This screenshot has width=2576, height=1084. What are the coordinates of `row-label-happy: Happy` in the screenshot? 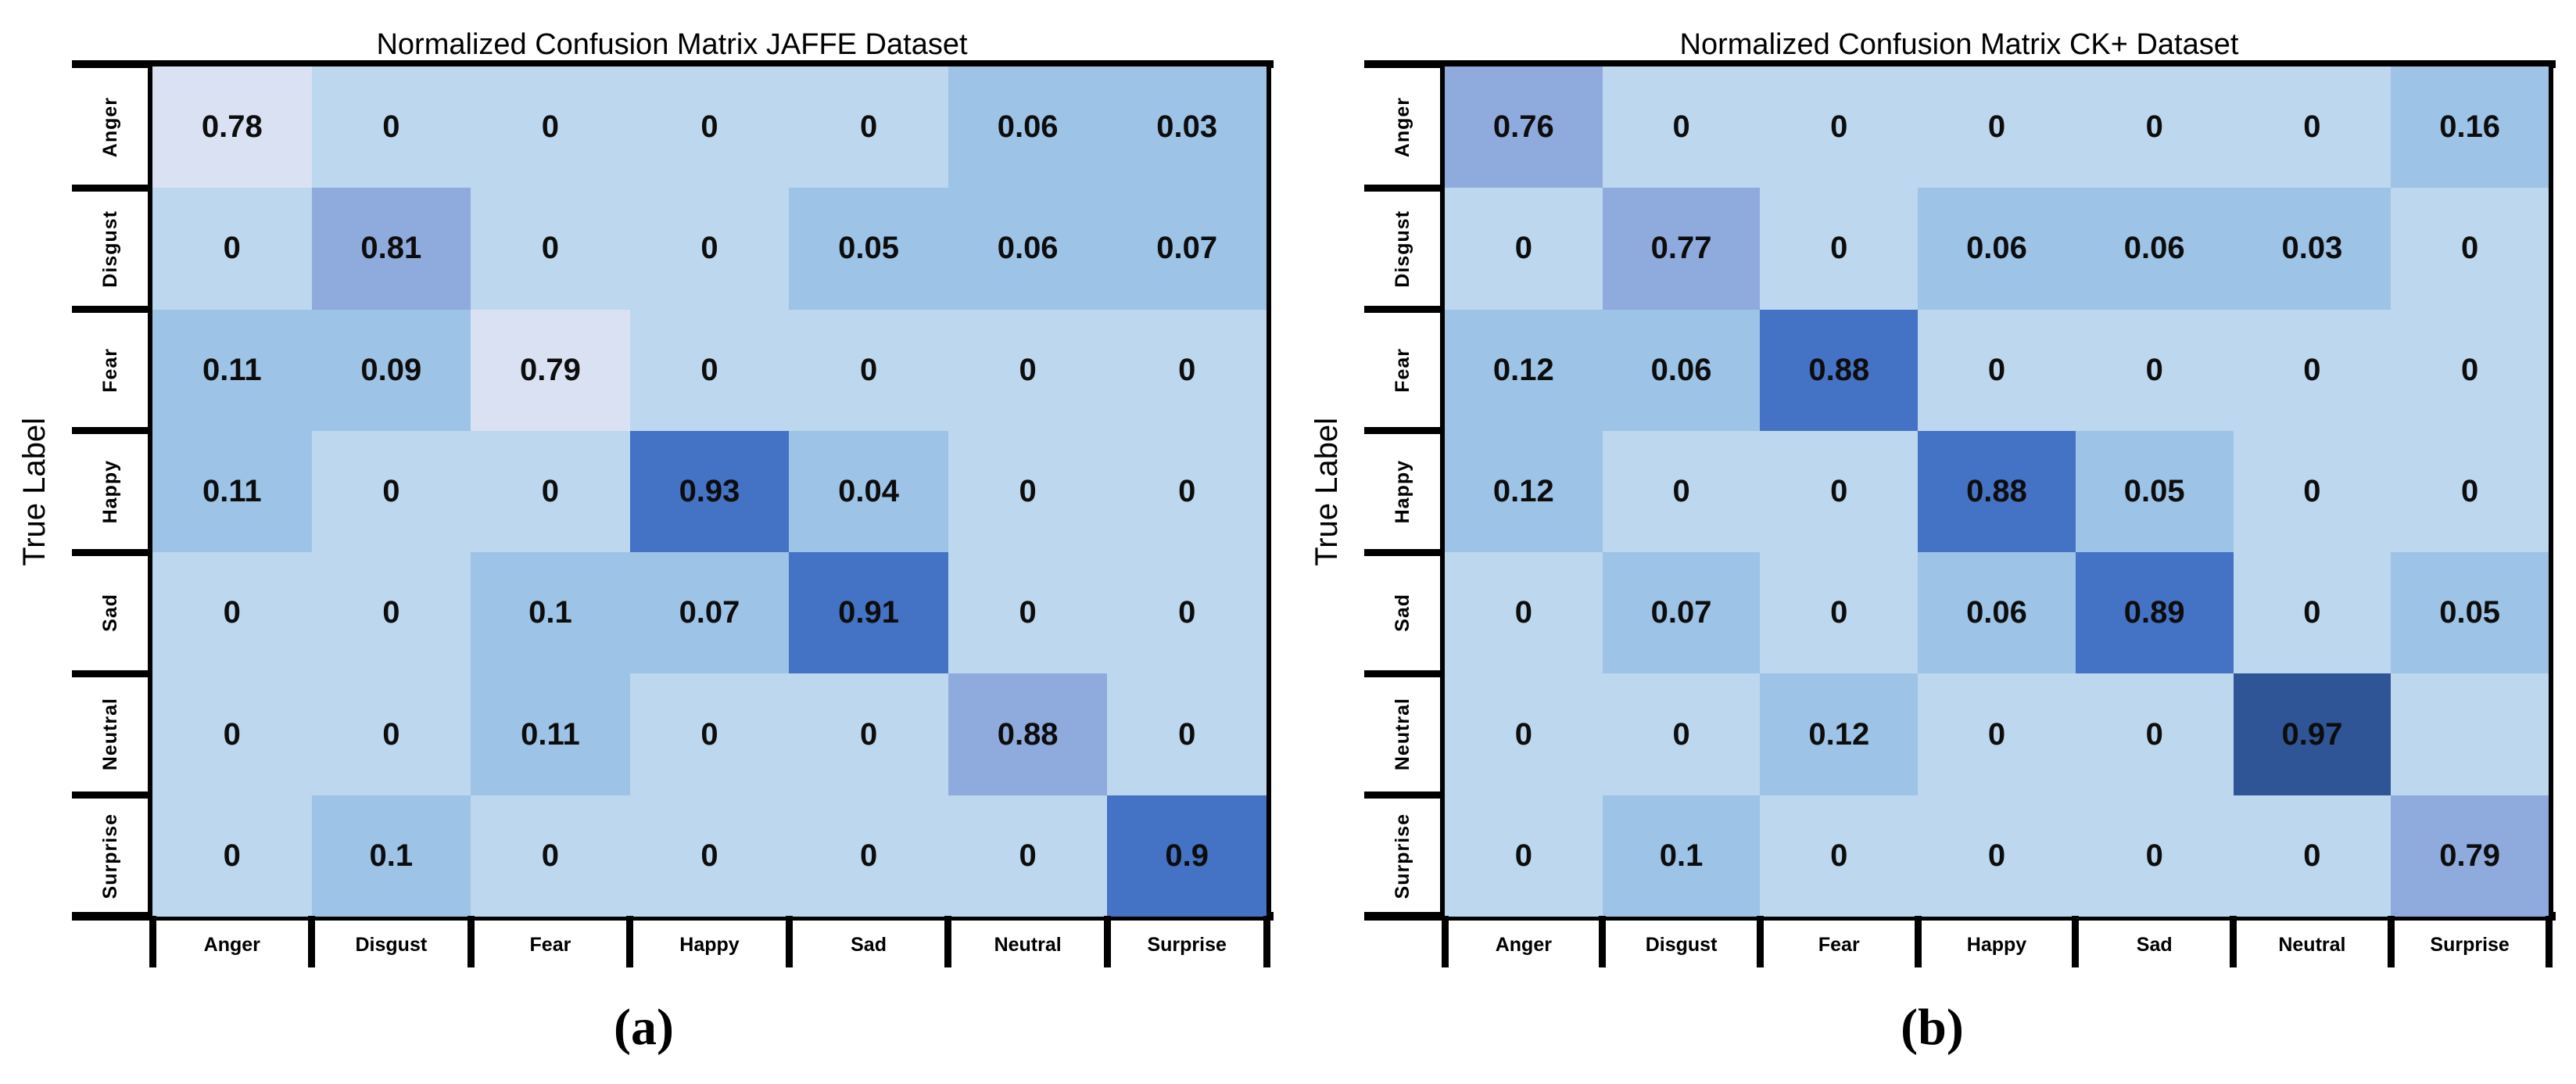 It's located at (1402, 491).